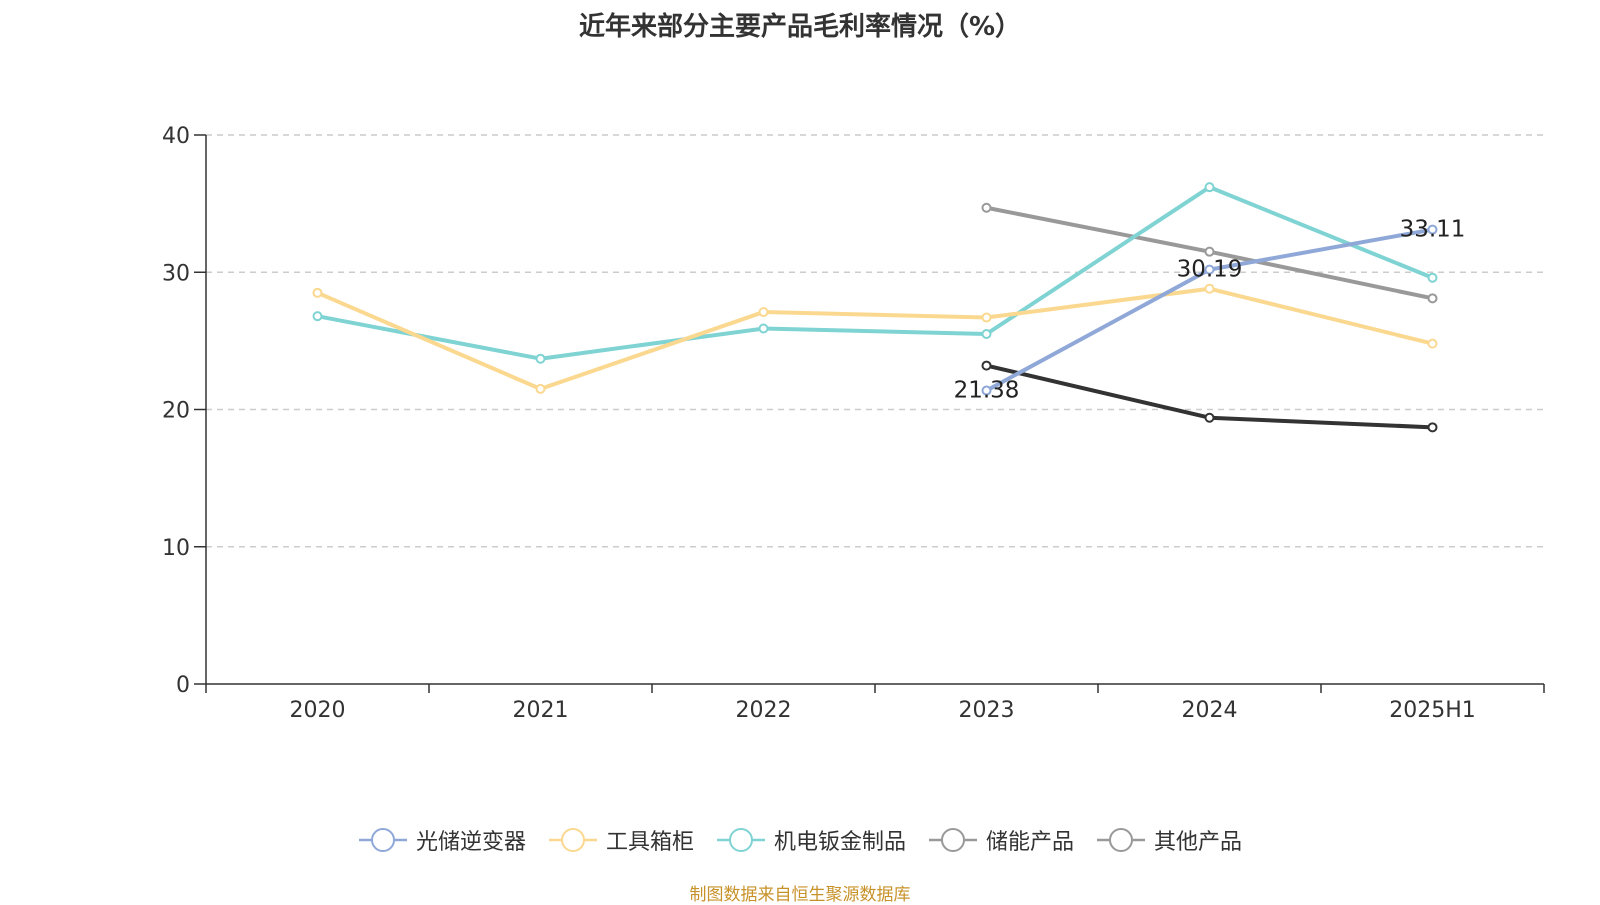 This screenshot has width=1600, height=905. What do you see at coordinates (176, 548) in the screenshot?
I see `y-tick-label: 10` at bounding box center [176, 548].